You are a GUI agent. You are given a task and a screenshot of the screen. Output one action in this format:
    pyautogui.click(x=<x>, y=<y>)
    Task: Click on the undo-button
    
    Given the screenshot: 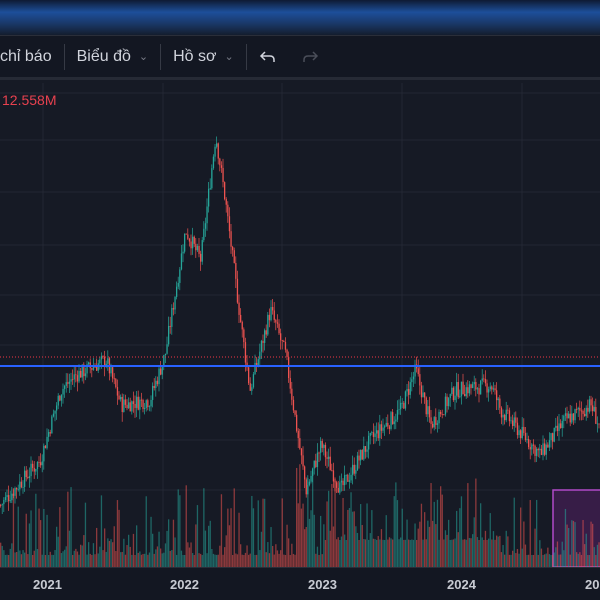 What is the action you would take?
    pyautogui.click(x=268, y=56)
    